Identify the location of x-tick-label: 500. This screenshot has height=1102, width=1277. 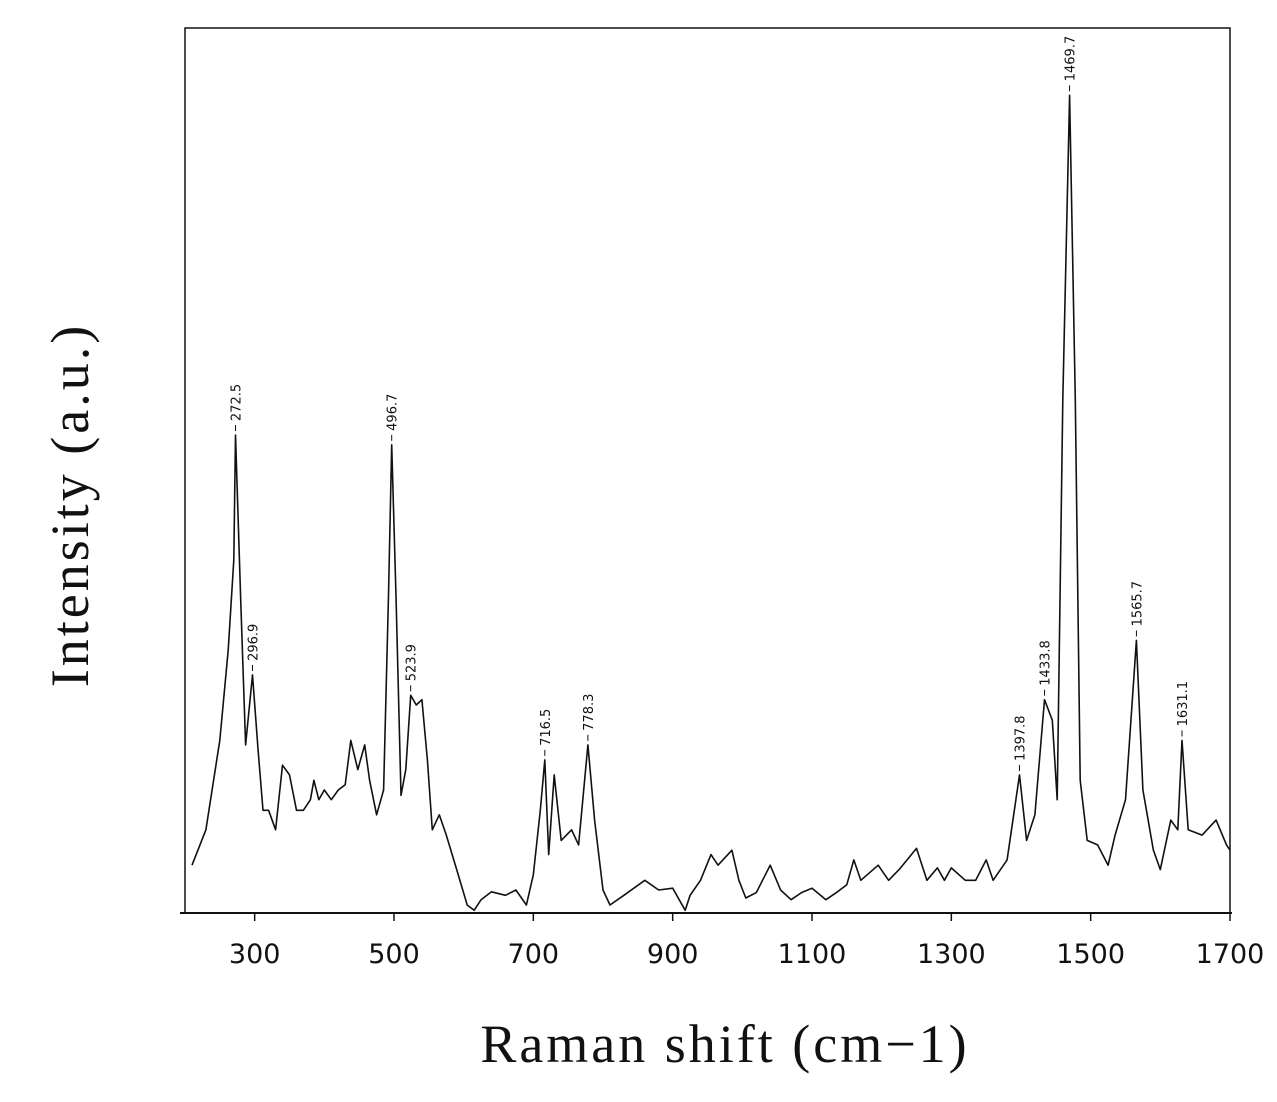
(394, 954).